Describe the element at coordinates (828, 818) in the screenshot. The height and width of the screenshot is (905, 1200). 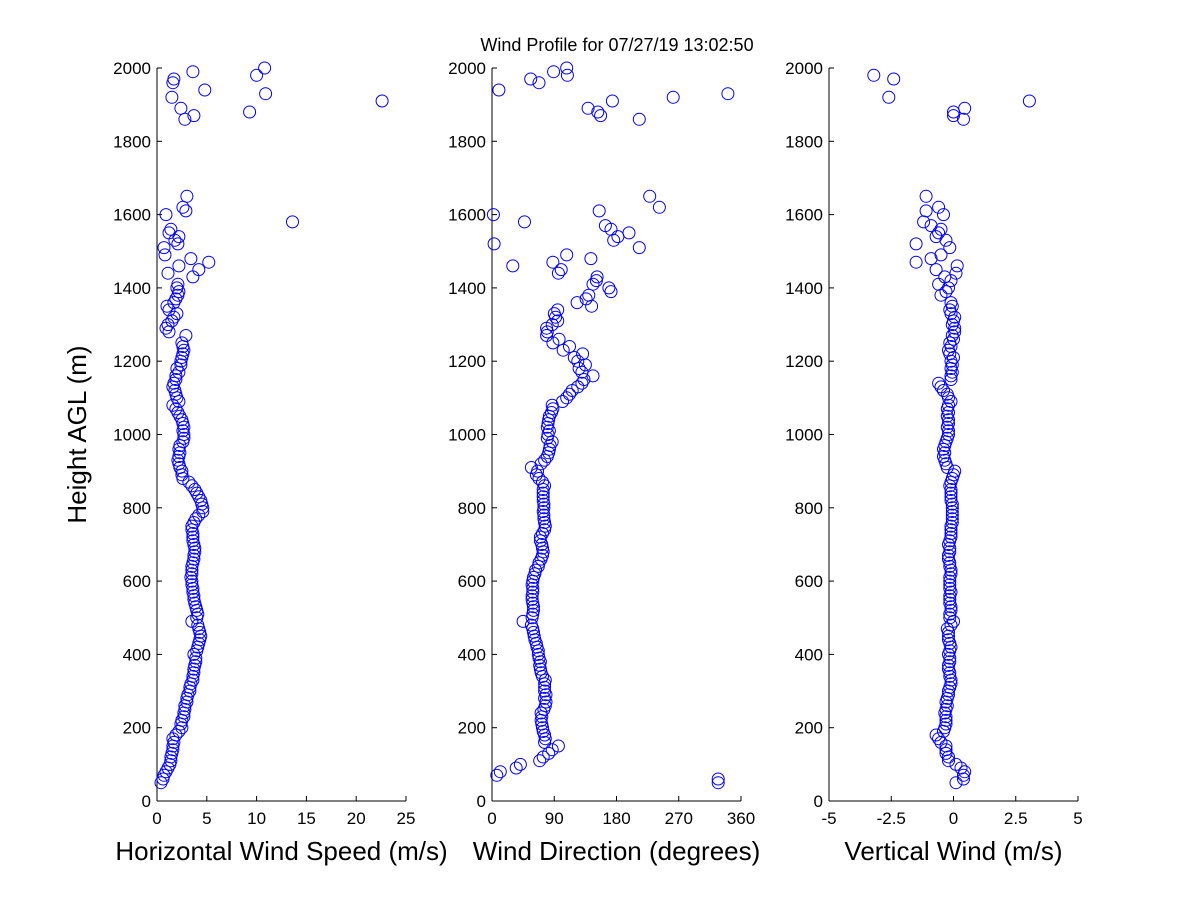
I see `x-tick-label: -5` at that location.